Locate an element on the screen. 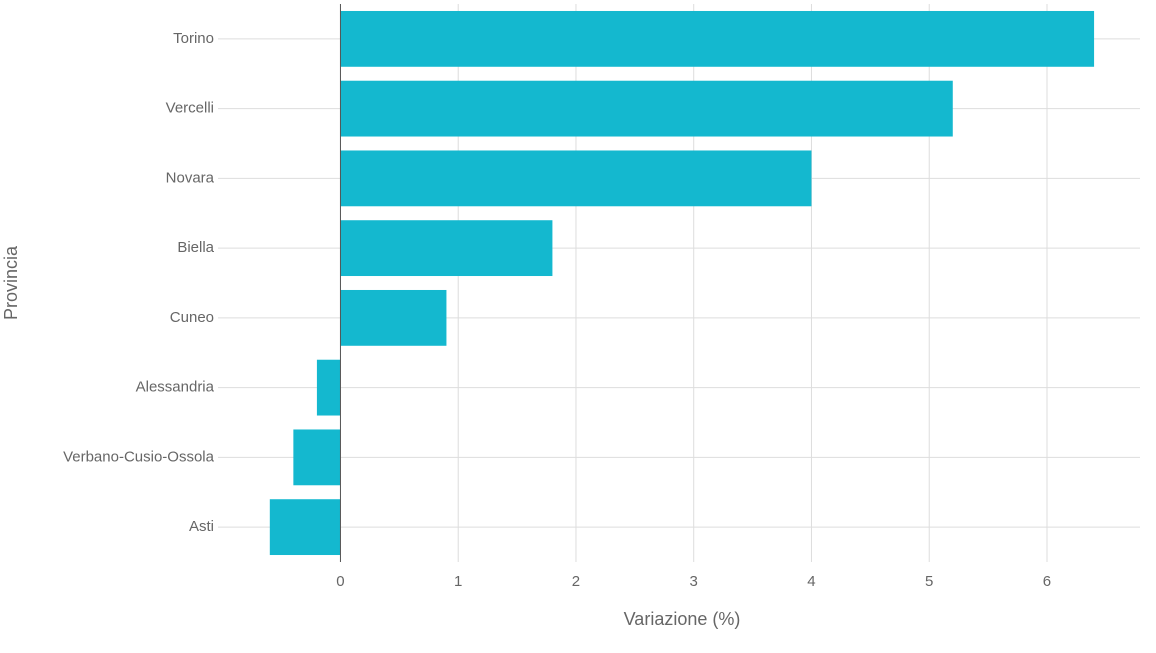  x-tick-label: 3 is located at coordinates (694, 581).